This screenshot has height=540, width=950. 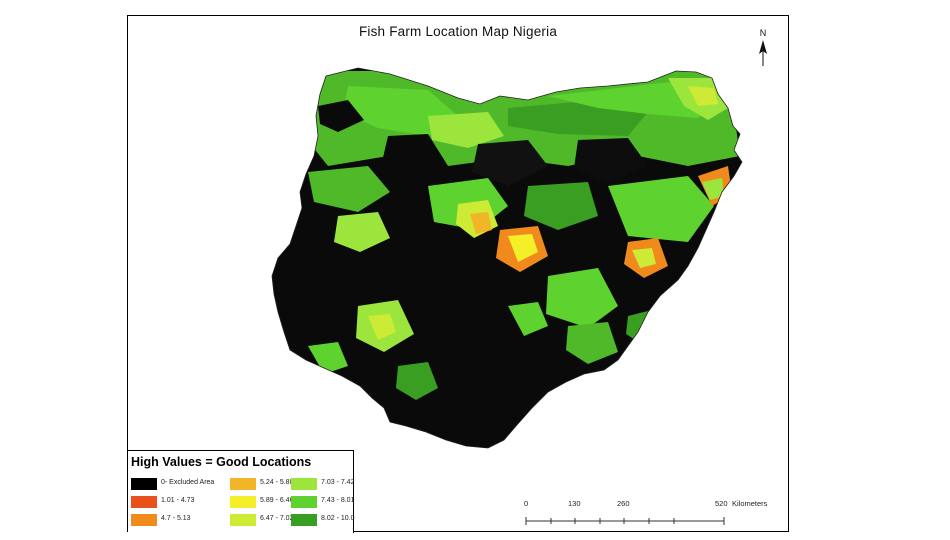 I want to click on legend-label: 7.03 - 7.42, so click(x=338, y=482).